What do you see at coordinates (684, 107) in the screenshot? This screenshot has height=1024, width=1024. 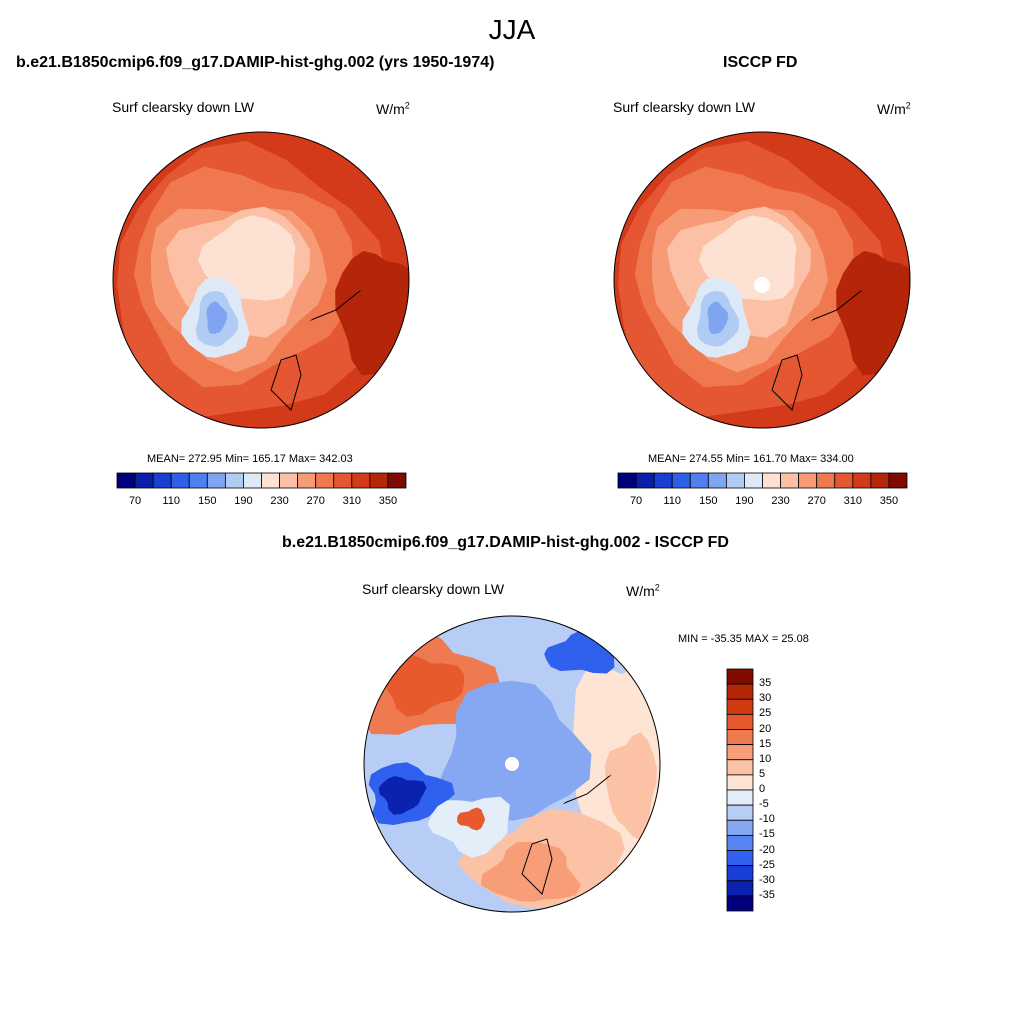 I see `panel2-variable: Surf clearsky down LW` at bounding box center [684, 107].